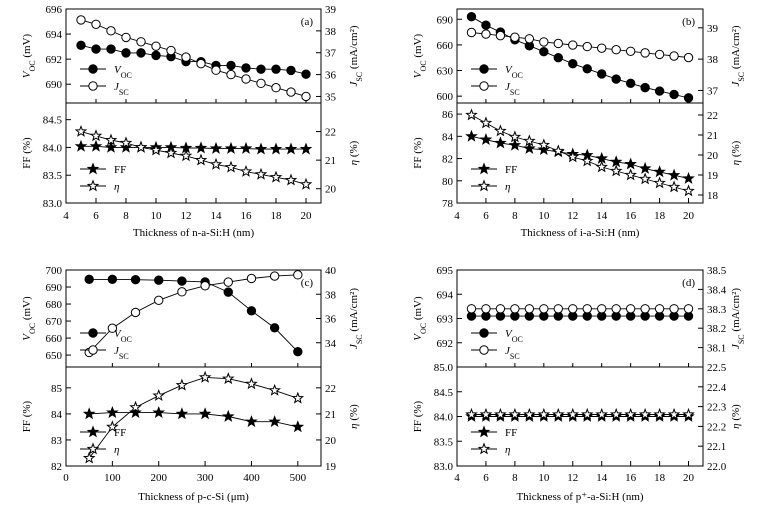  What do you see at coordinates (247, 216) in the screenshot?
I see `x-tick-label: 16` at bounding box center [247, 216].